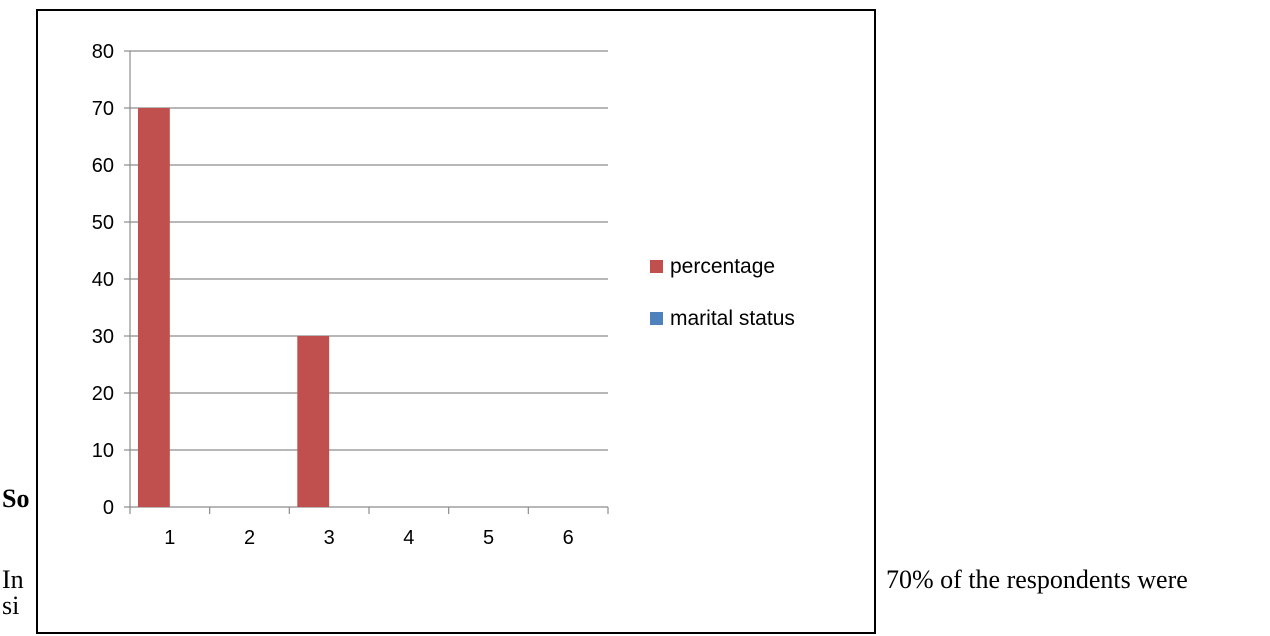  What do you see at coordinates (103, 451) in the screenshot?
I see `y-tick-label: 10` at bounding box center [103, 451].